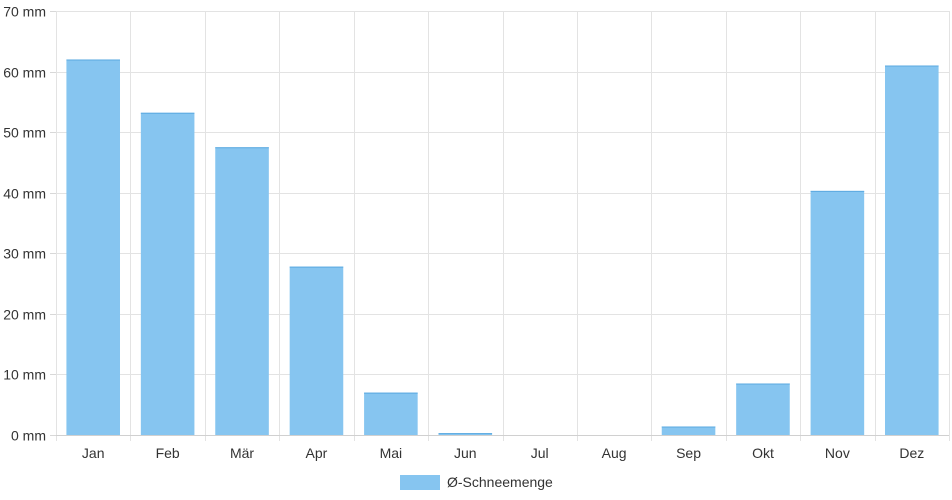 Image resolution: width=952 pixels, height=500 pixels. I want to click on bar-nov, so click(837, 312).